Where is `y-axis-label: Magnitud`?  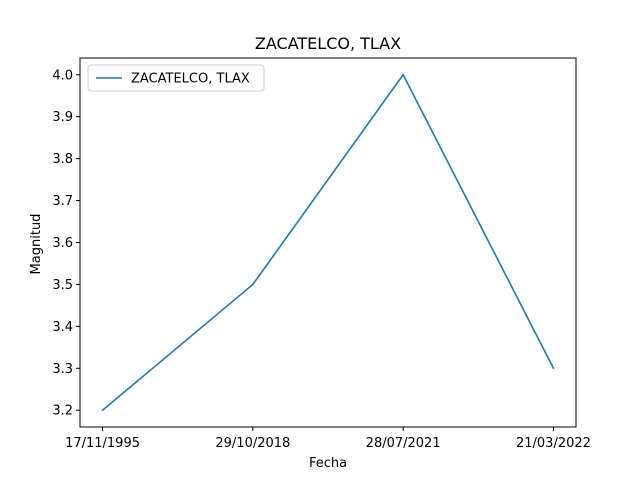 y-axis-label: Magnitud is located at coordinates (36, 244).